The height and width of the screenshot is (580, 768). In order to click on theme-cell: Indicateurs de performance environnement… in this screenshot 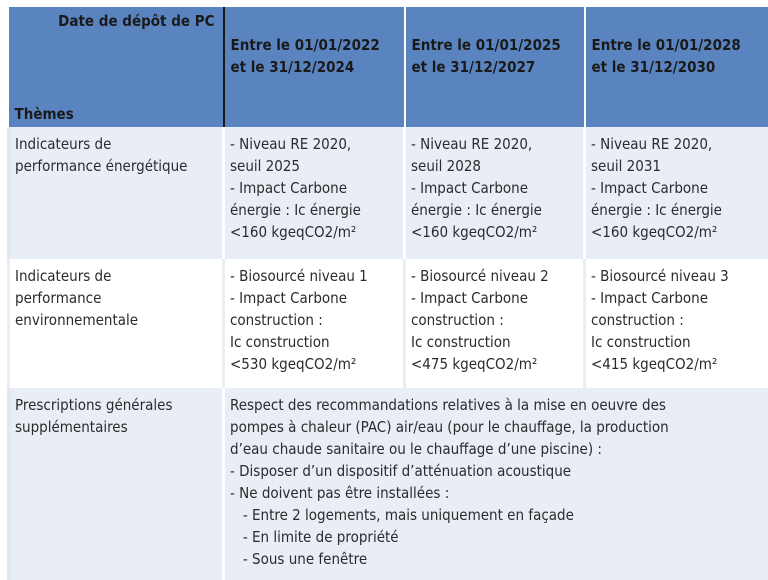, I will do `click(116, 323)`.